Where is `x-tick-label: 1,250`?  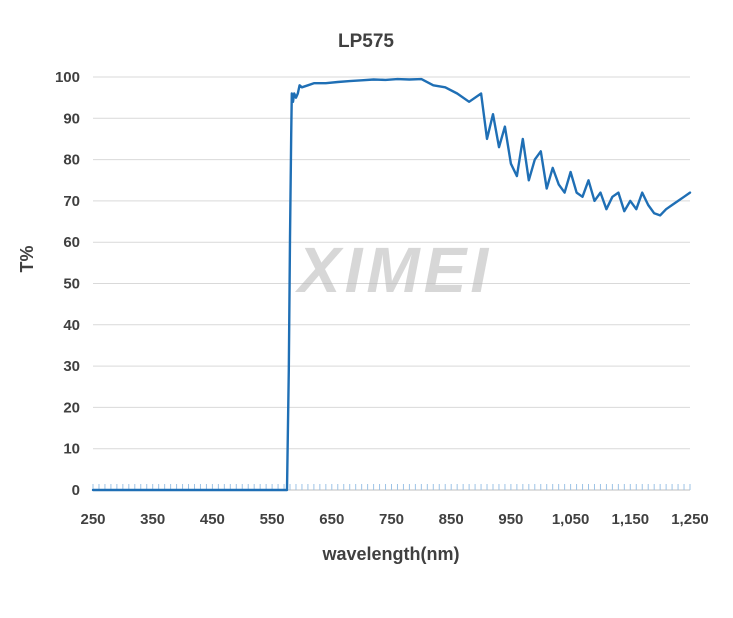 x-tick-label: 1,250 is located at coordinates (690, 519).